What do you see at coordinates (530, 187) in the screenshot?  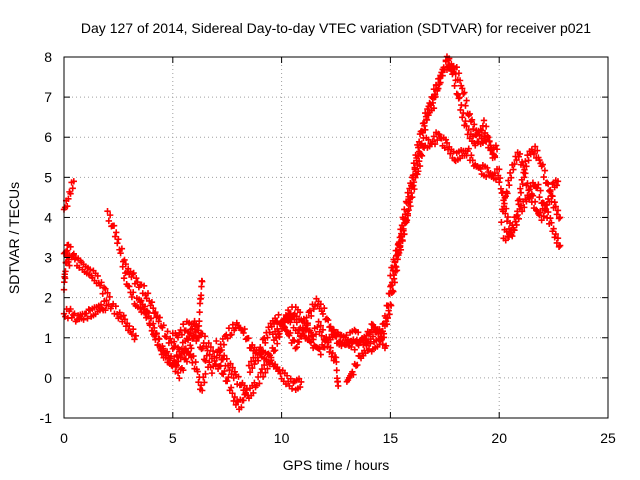 I see `series-track-p` at bounding box center [530, 187].